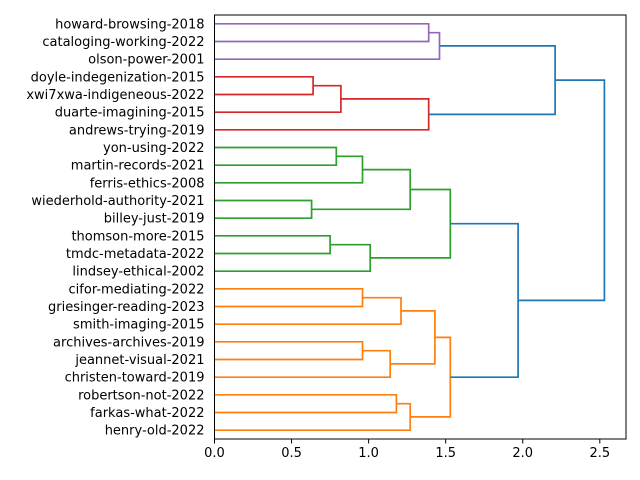  What do you see at coordinates (128, 342) in the screenshot?
I see `leaf-label: archives-archives-2019` at bounding box center [128, 342].